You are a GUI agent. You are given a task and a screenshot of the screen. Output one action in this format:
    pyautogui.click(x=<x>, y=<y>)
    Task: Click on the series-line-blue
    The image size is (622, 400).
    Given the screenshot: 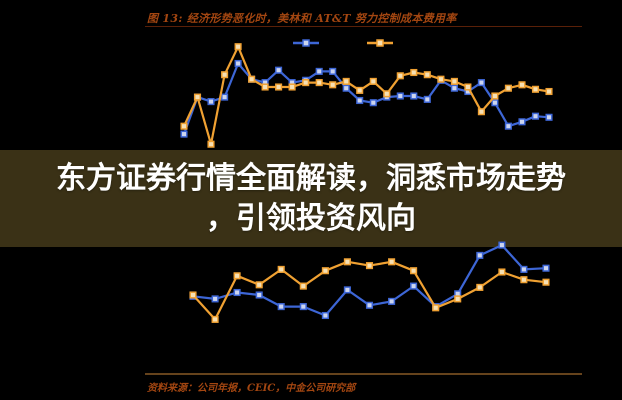 What is the action you would take?
    pyautogui.click(x=366, y=98)
    